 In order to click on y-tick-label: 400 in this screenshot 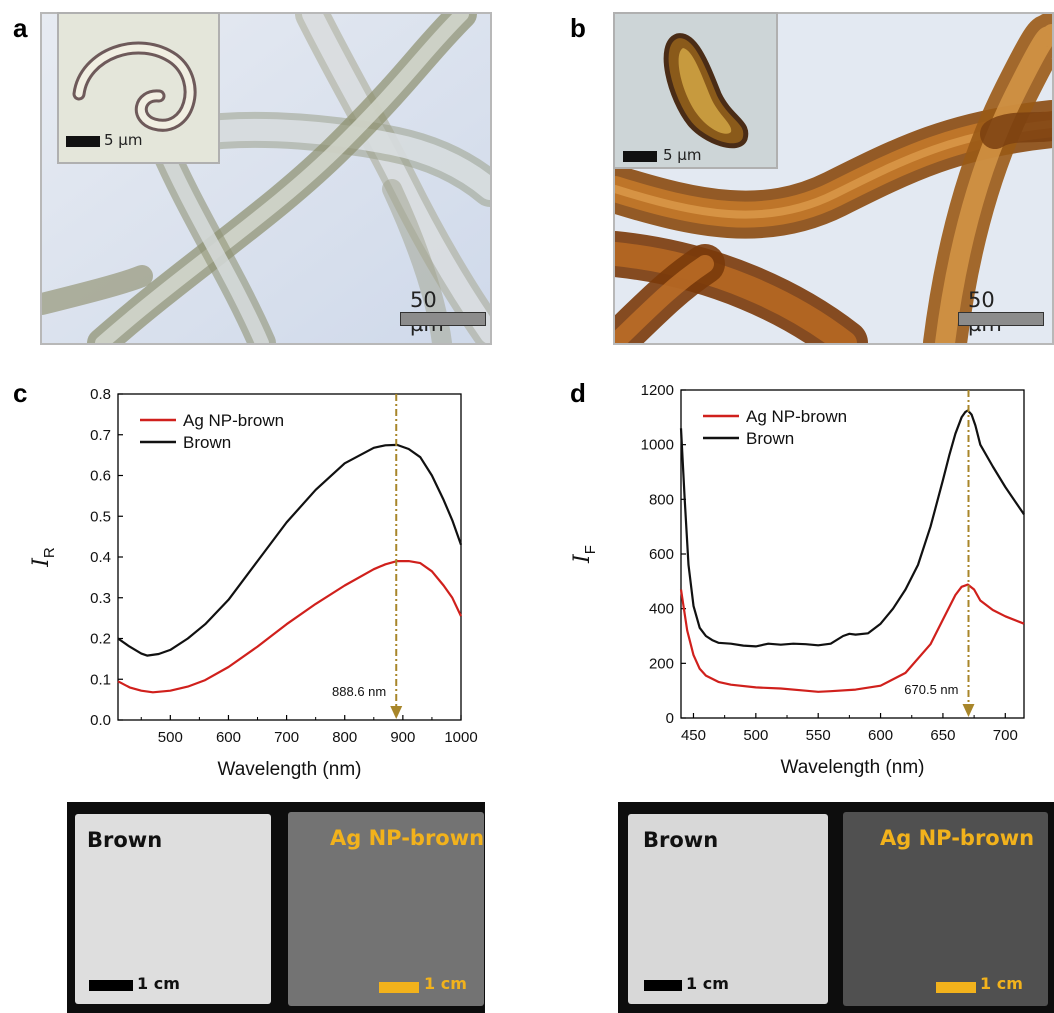, I will do `click(661, 609)`.